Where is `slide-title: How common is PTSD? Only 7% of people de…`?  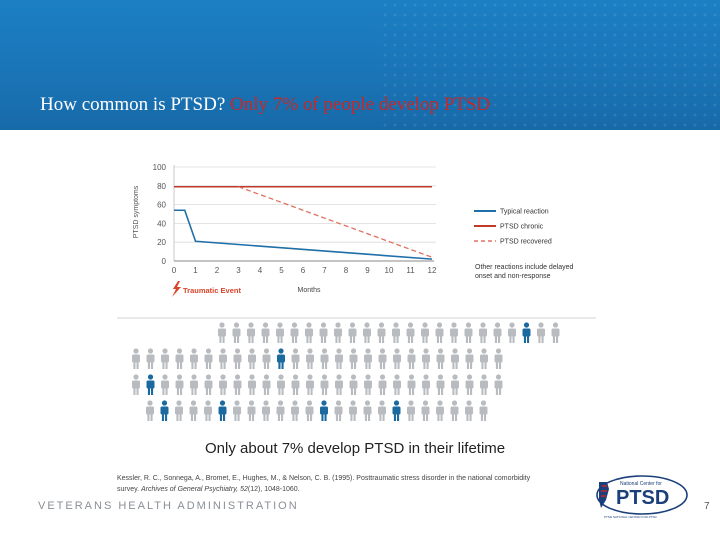 slide-title: How common is PTSD? Only 7% of people de… is located at coordinates (265, 105).